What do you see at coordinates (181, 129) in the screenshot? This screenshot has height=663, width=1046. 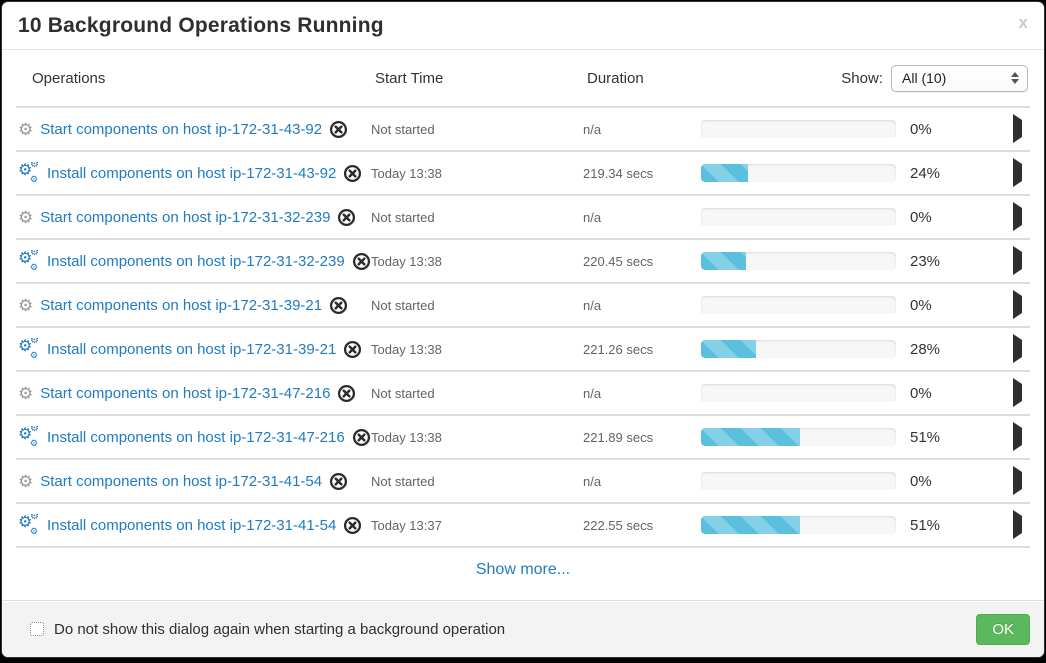 I see `operation-link: Start components on host ip-172-31-43-92` at bounding box center [181, 129].